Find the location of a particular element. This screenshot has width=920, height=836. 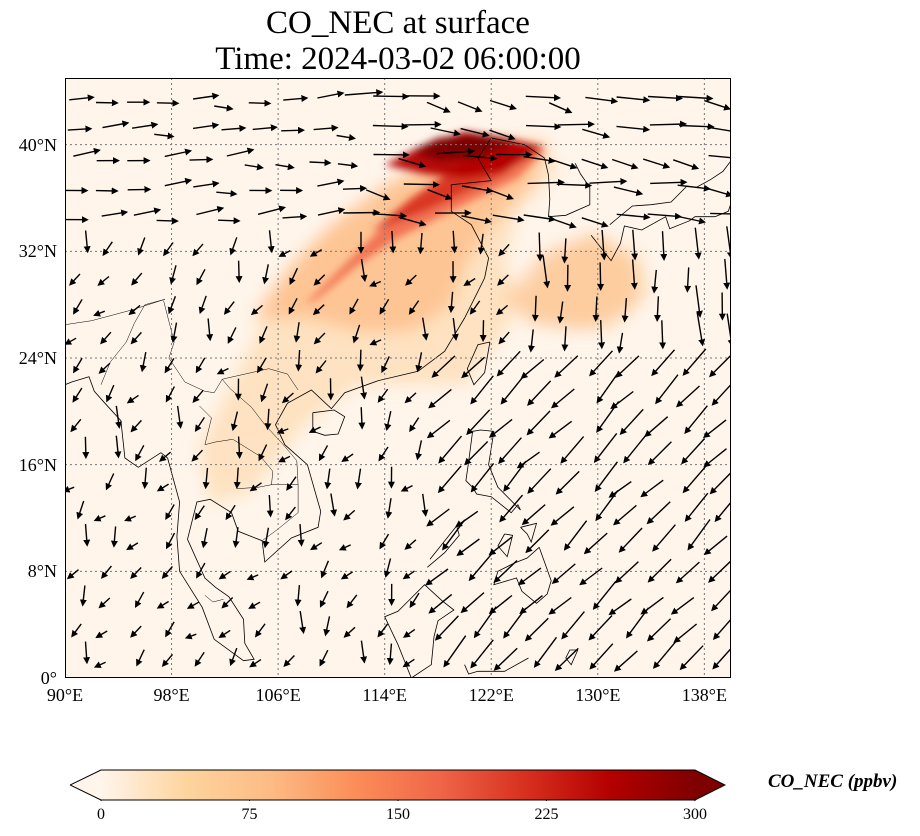

lat-tick-label: 24°N is located at coordinates (37, 358).